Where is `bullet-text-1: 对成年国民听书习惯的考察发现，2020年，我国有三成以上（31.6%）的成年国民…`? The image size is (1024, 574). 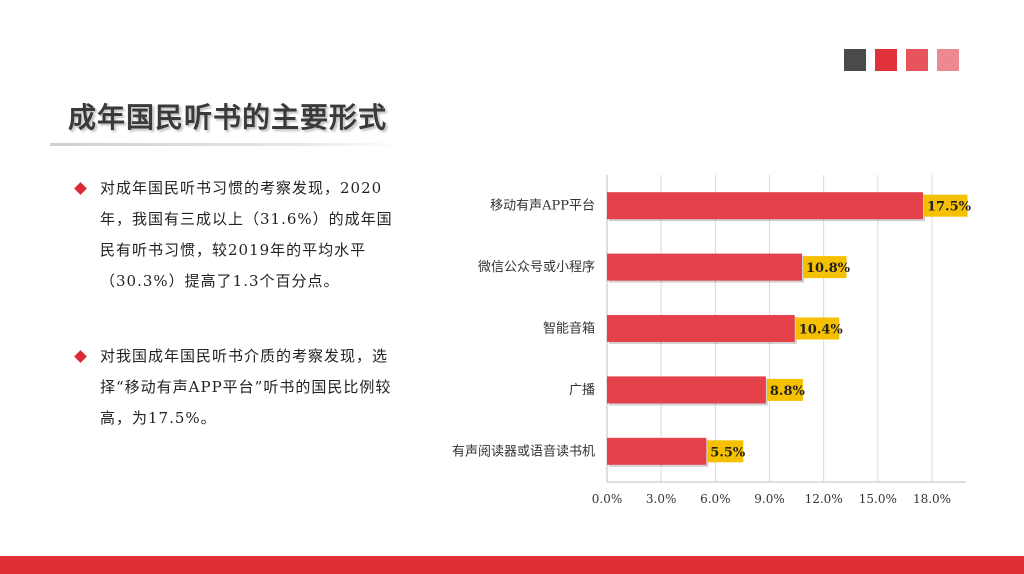 bullet-text-1: 对成年国民听书习惯的考察发现，2020年，我国有三成以上（31.6%）的成年国民… is located at coordinates (246, 234).